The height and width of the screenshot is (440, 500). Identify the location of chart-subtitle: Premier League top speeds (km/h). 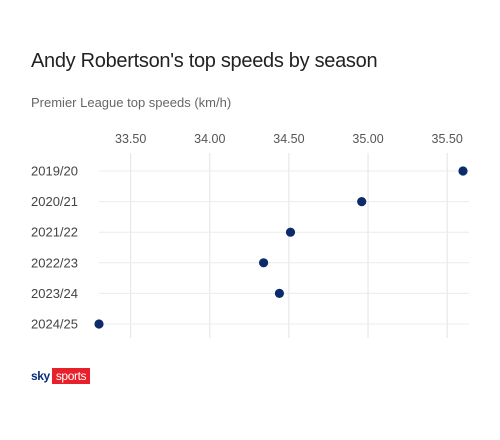
(131, 102).